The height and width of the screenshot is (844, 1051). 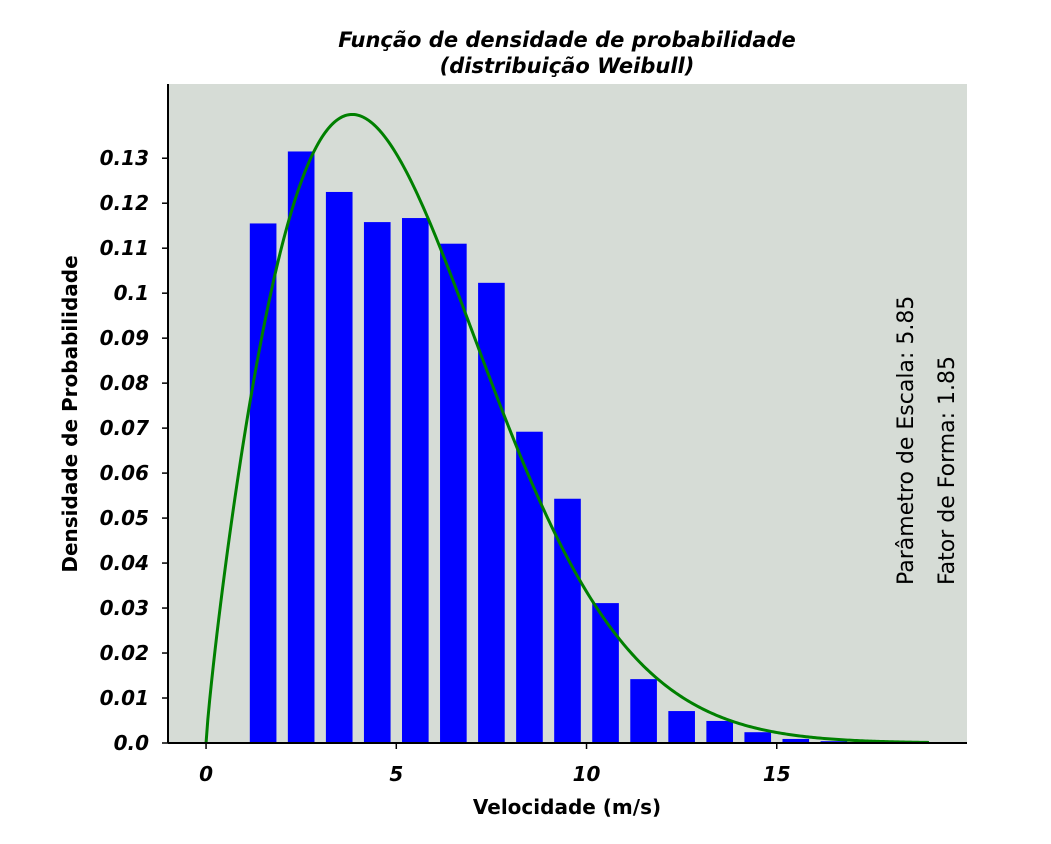 What do you see at coordinates (132, 743) in the screenshot?
I see `y-tick-label: 0.0` at bounding box center [132, 743].